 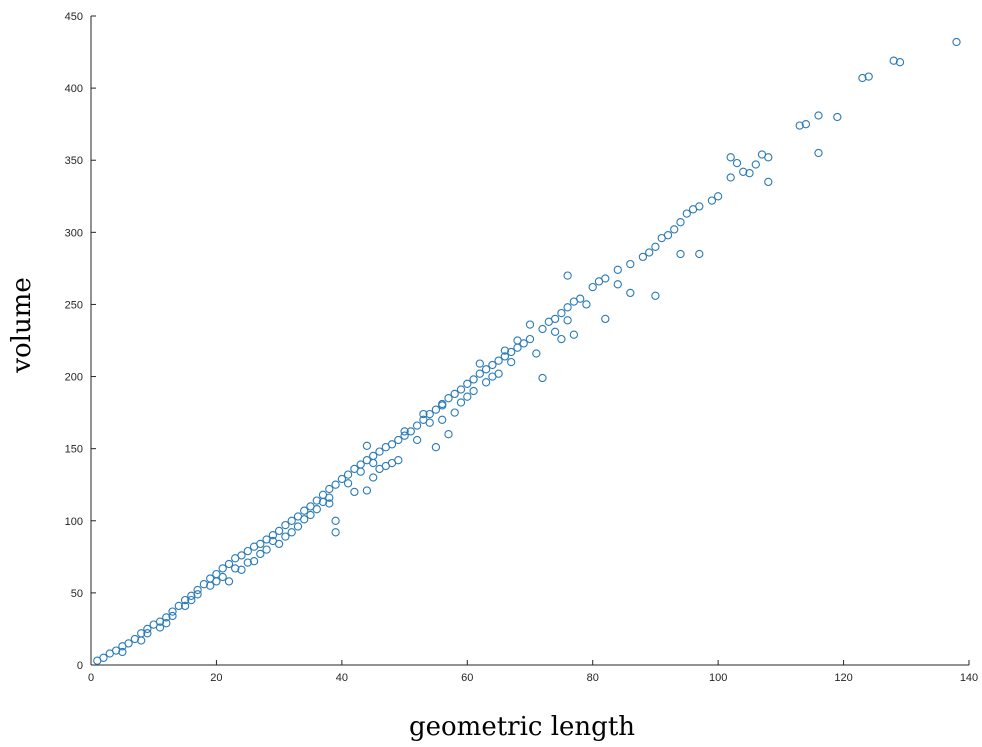 What do you see at coordinates (74, 378) in the screenshot?
I see `y-tick-label: 200` at bounding box center [74, 378].